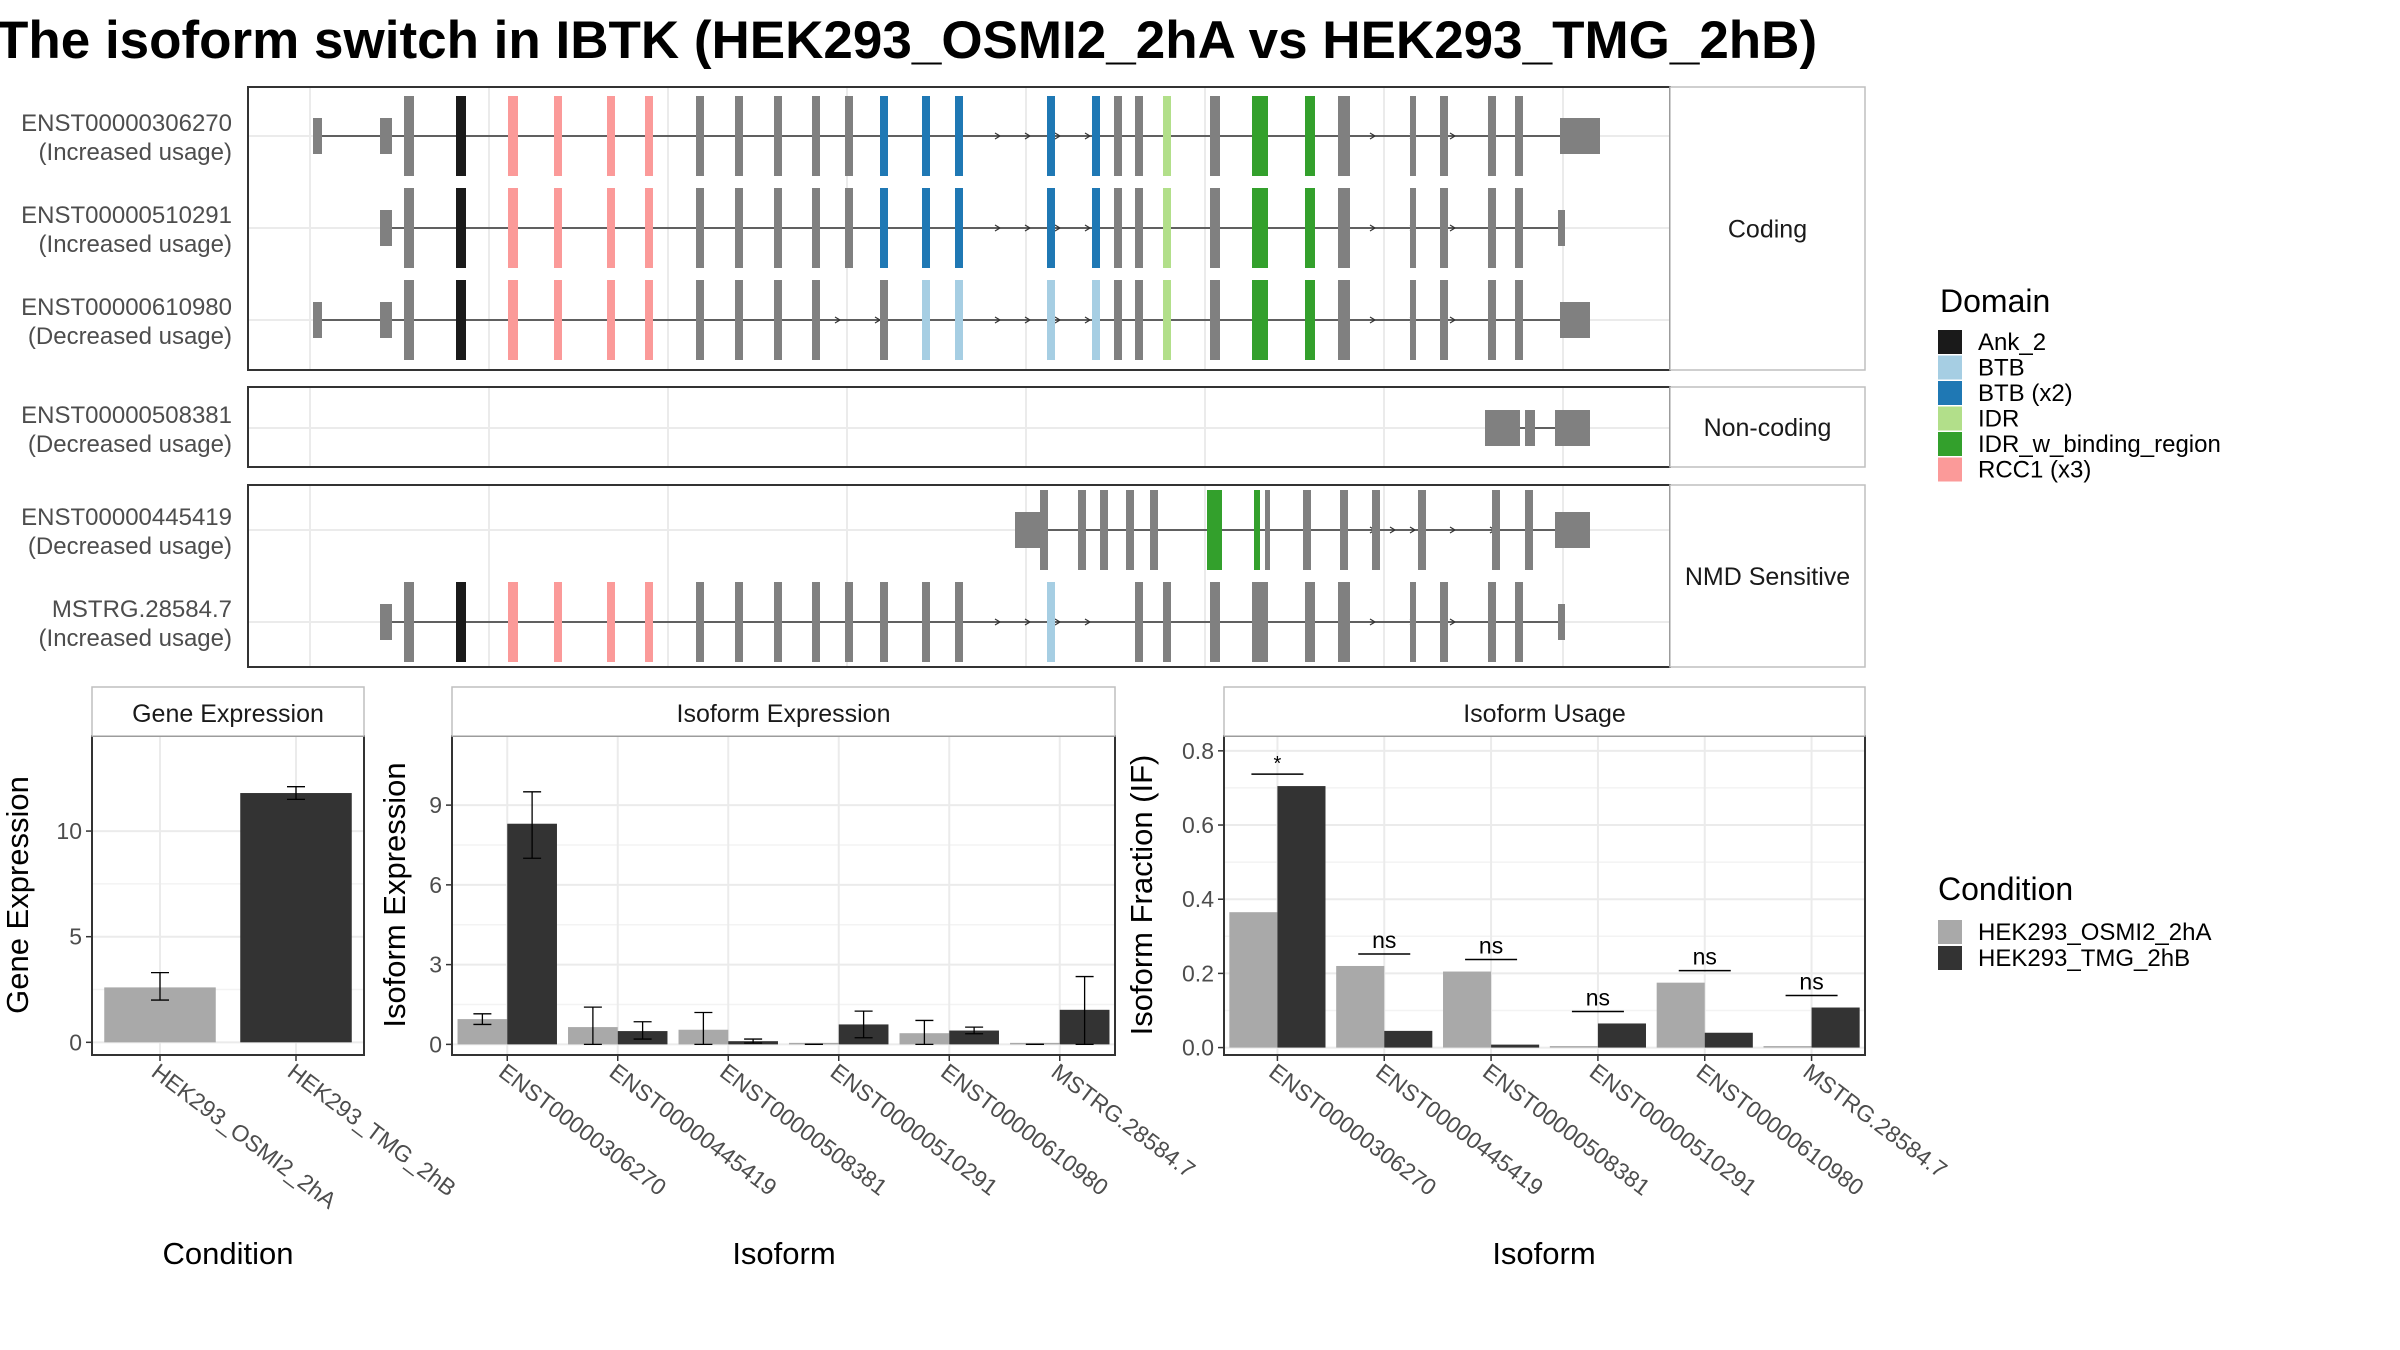 Image resolution: width=2400 pixels, height=1350 pixels. Describe the element at coordinates (1198, 751) in the screenshot. I see `y-tick-label: 0.8` at that location.